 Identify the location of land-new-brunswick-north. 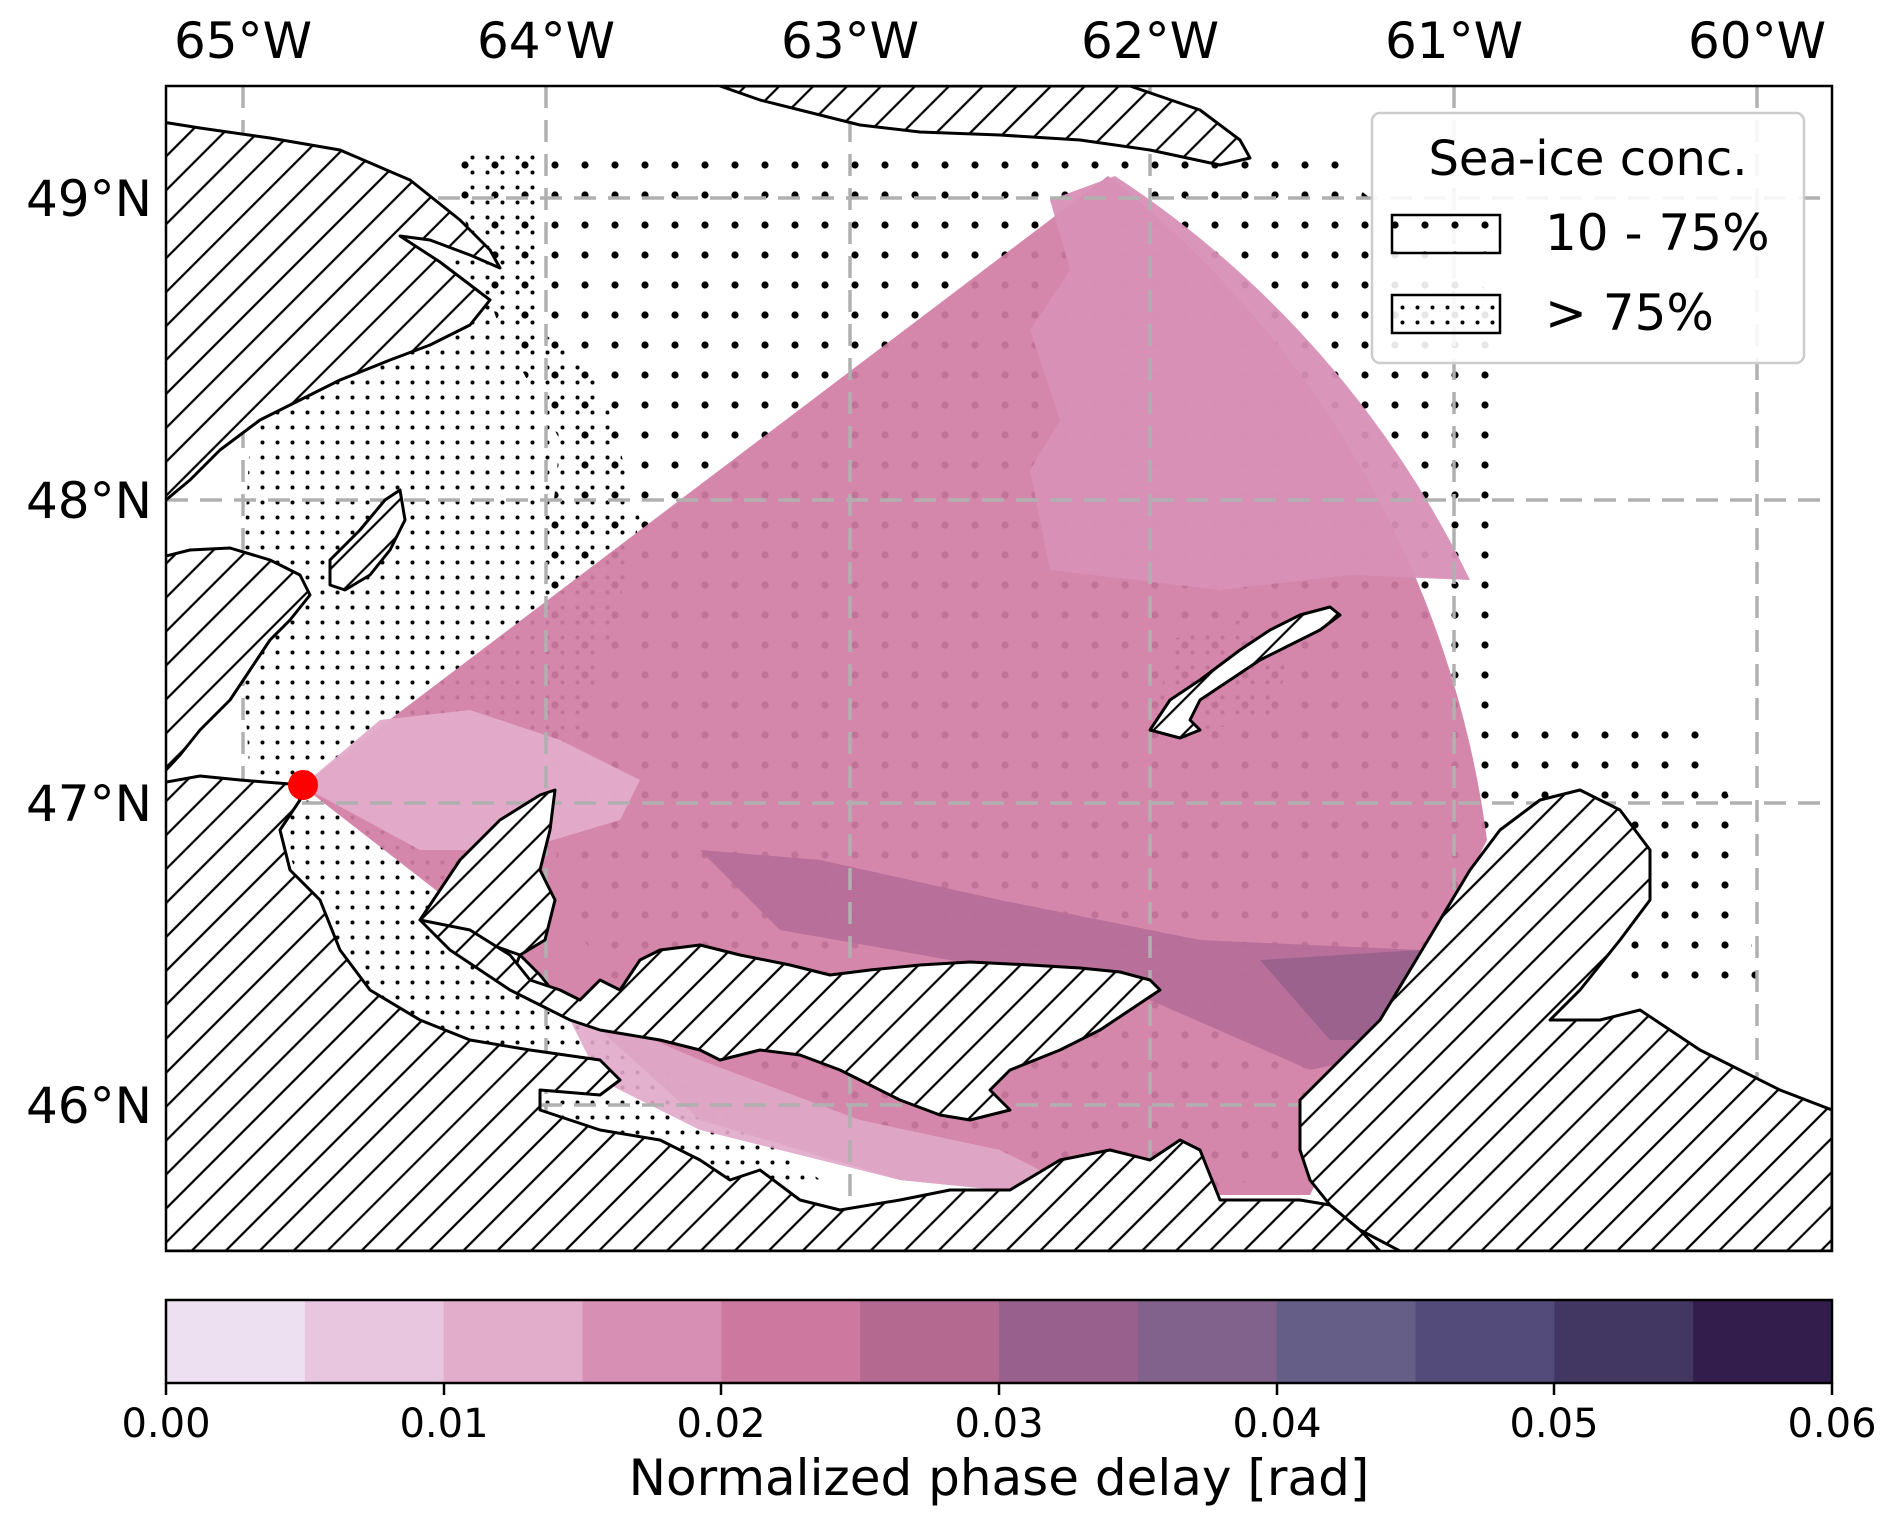
(239, 659).